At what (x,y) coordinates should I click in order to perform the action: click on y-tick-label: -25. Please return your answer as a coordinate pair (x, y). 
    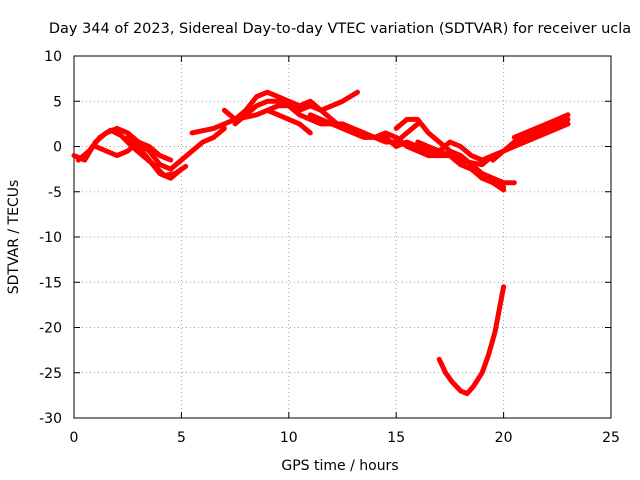
    Looking at the image, I should click on (50, 374).